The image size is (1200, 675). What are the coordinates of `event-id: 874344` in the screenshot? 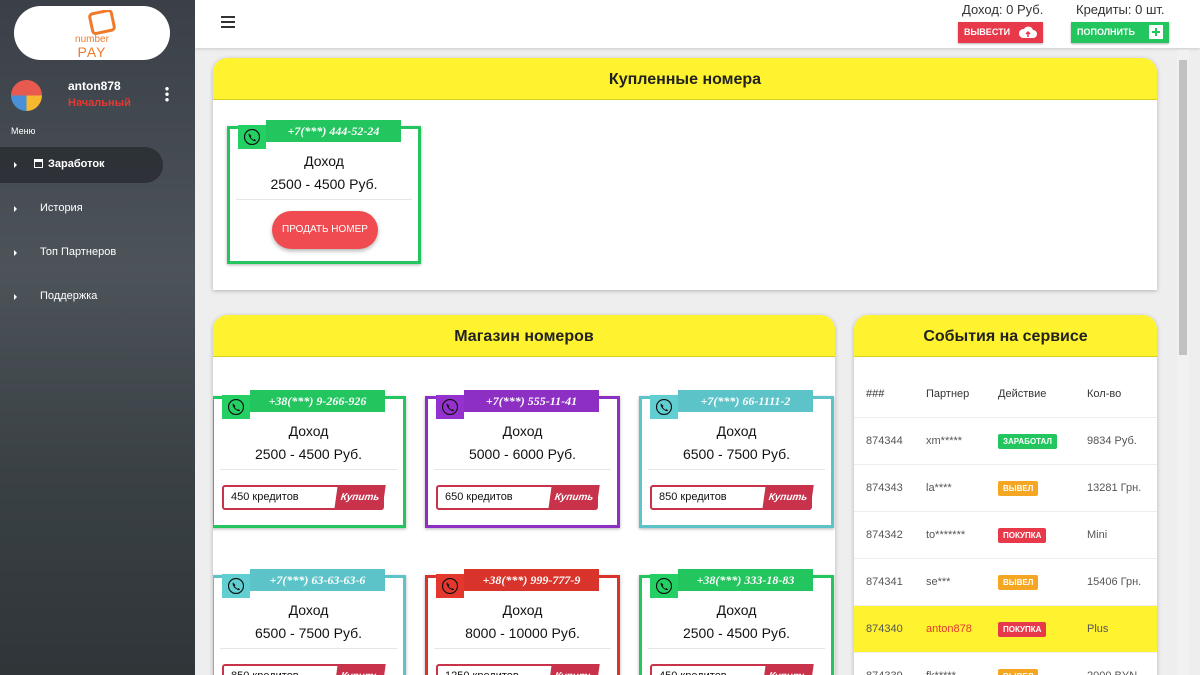 It's located at (884, 441).